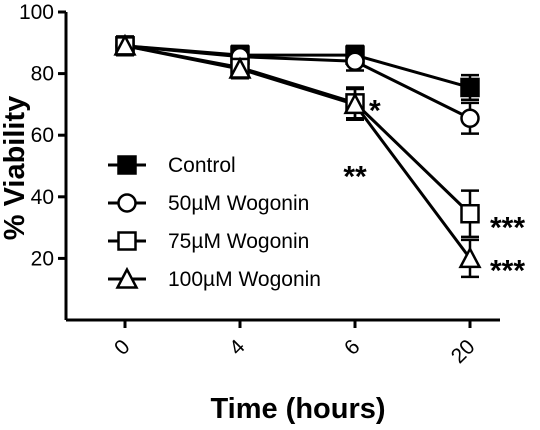  What do you see at coordinates (15, 168) in the screenshot?
I see `y-axis-title: % Viability` at bounding box center [15, 168].